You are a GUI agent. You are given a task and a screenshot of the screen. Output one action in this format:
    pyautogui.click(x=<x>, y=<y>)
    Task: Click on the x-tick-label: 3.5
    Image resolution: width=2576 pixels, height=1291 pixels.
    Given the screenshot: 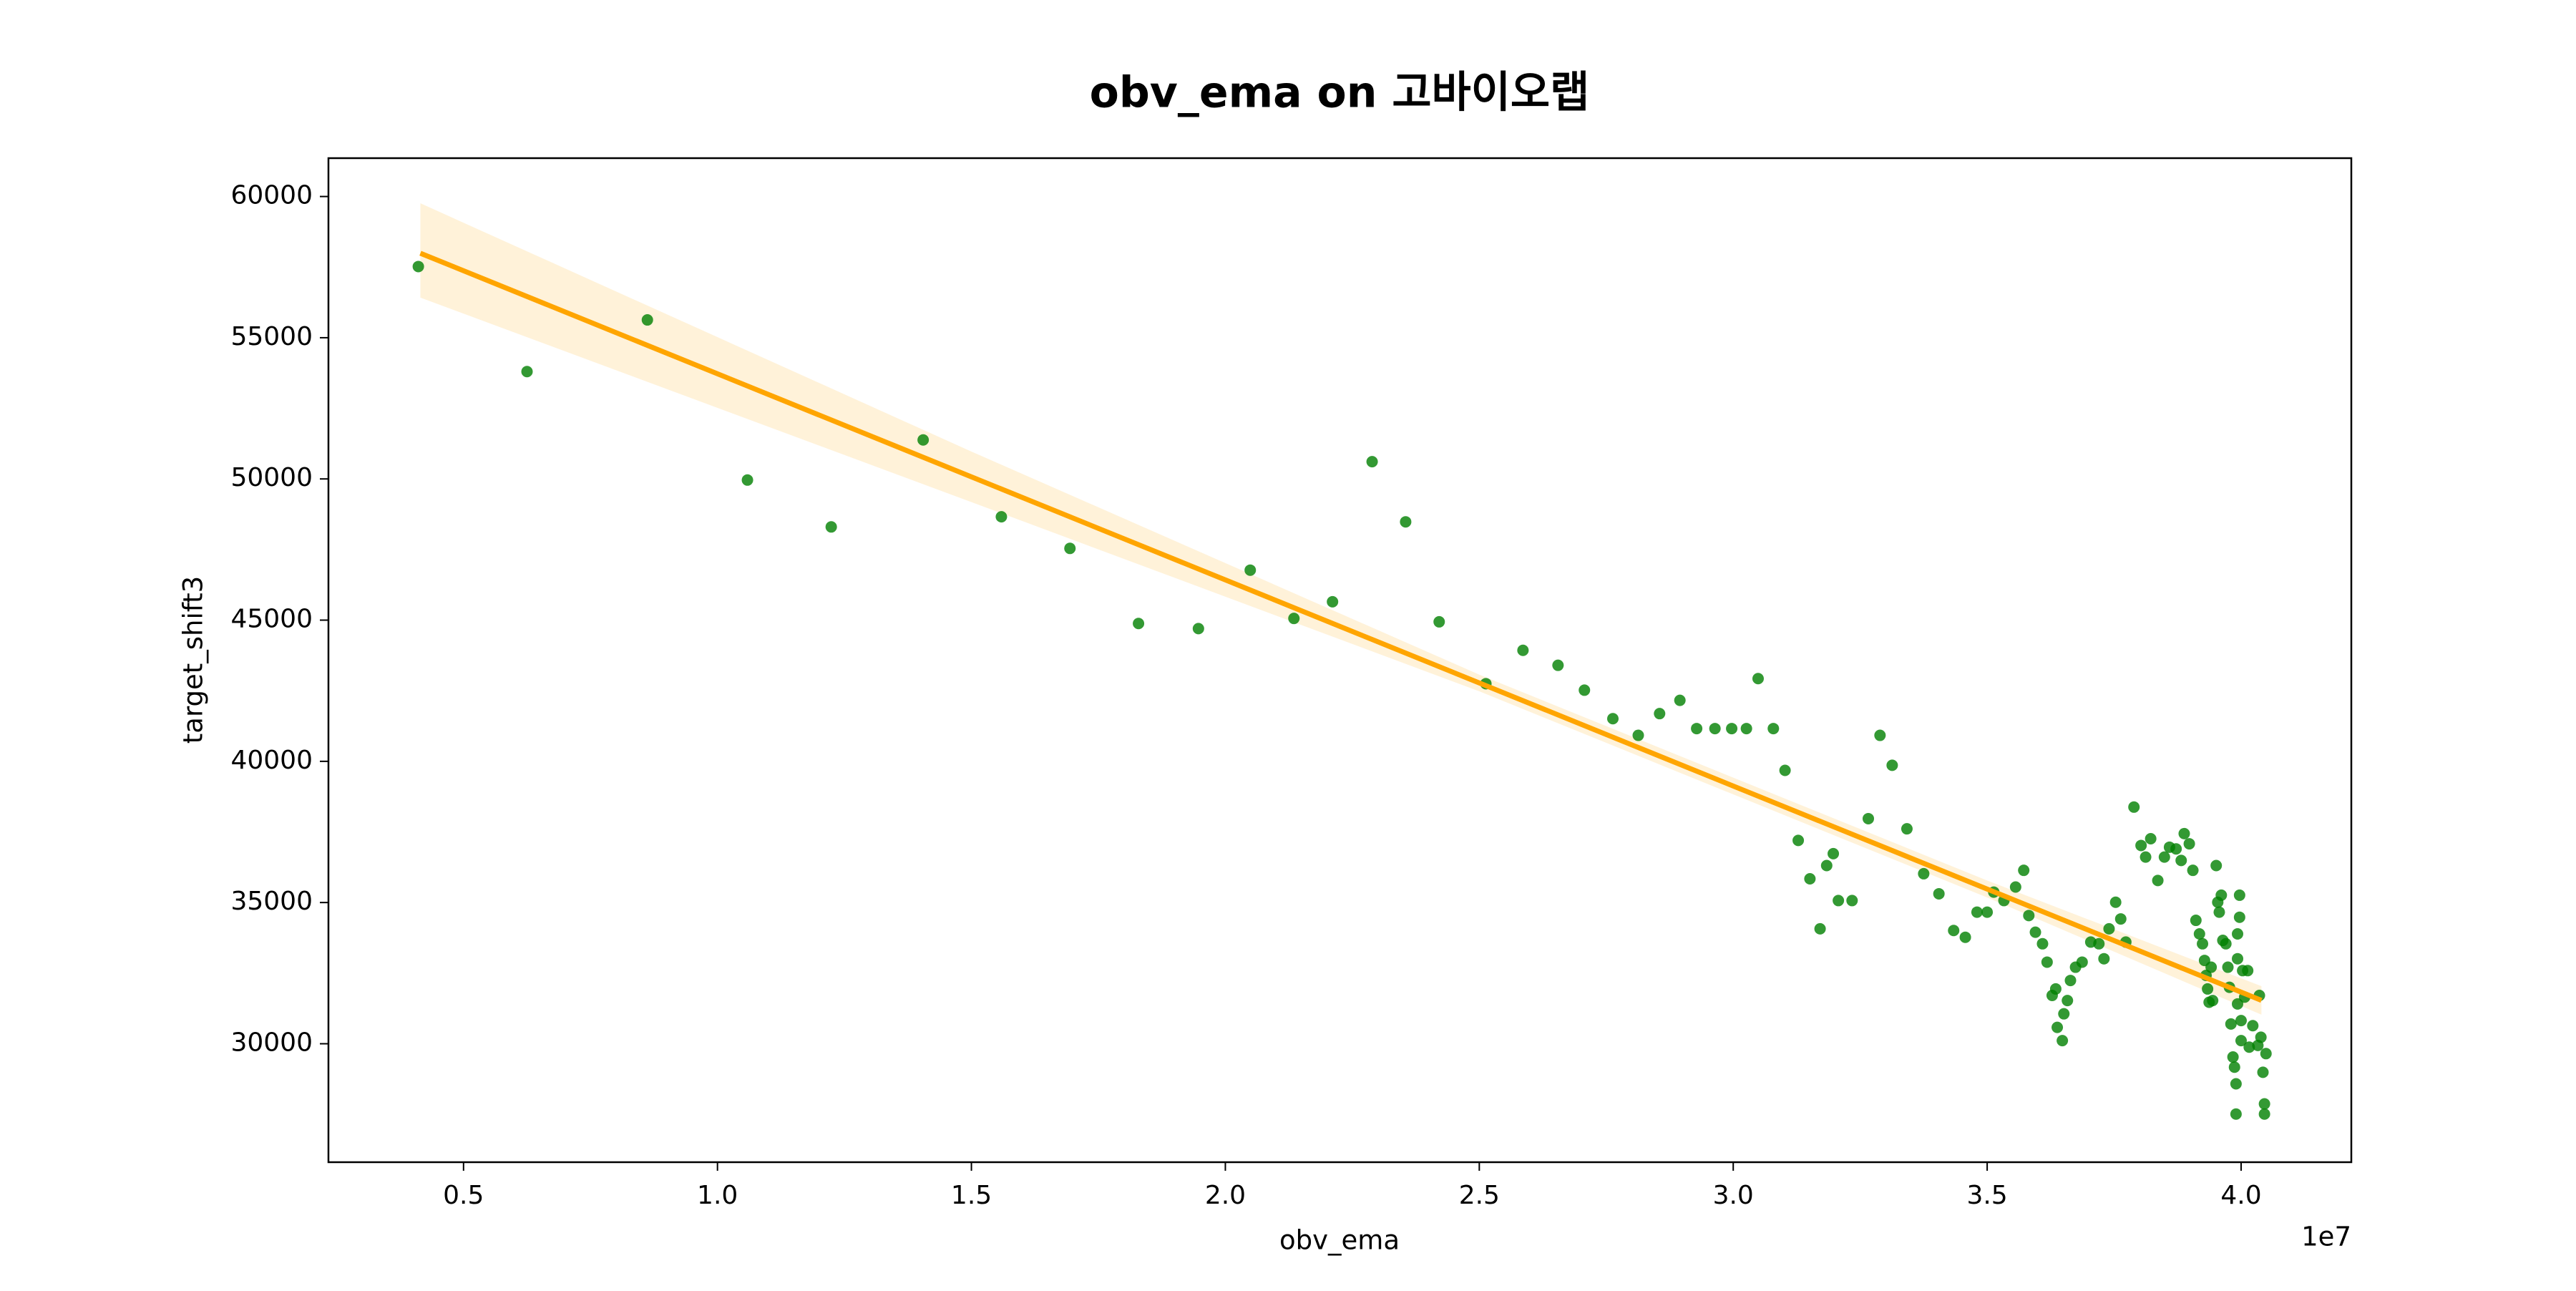 What is the action you would take?
    pyautogui.click(x=1987, y=1195)
    